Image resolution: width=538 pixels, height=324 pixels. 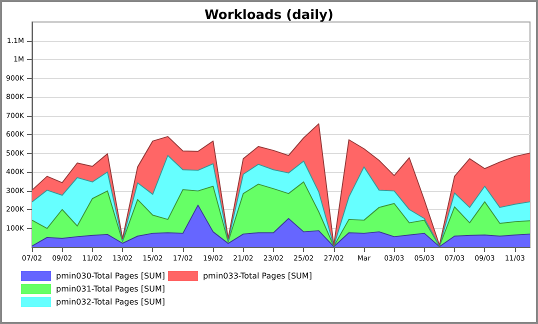 I want to click on legend-label: pmin033-Total Pages [SUM], so click(x=257, y=276).